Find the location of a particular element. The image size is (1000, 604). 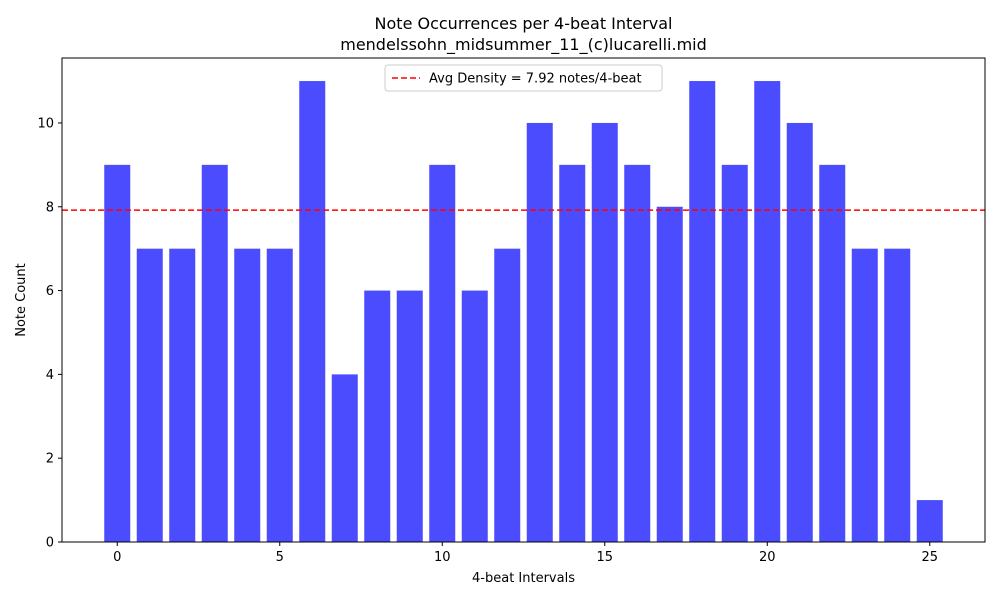

legend: Avg Density = 7.92 notes/4-beat is located at coordinates (523, 78).